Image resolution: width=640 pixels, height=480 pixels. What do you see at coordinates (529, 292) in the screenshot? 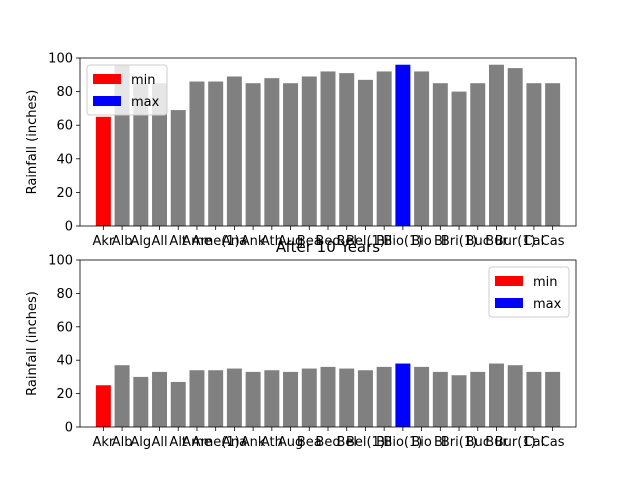
I see `legend: min max` at bounding box center [529, 292].